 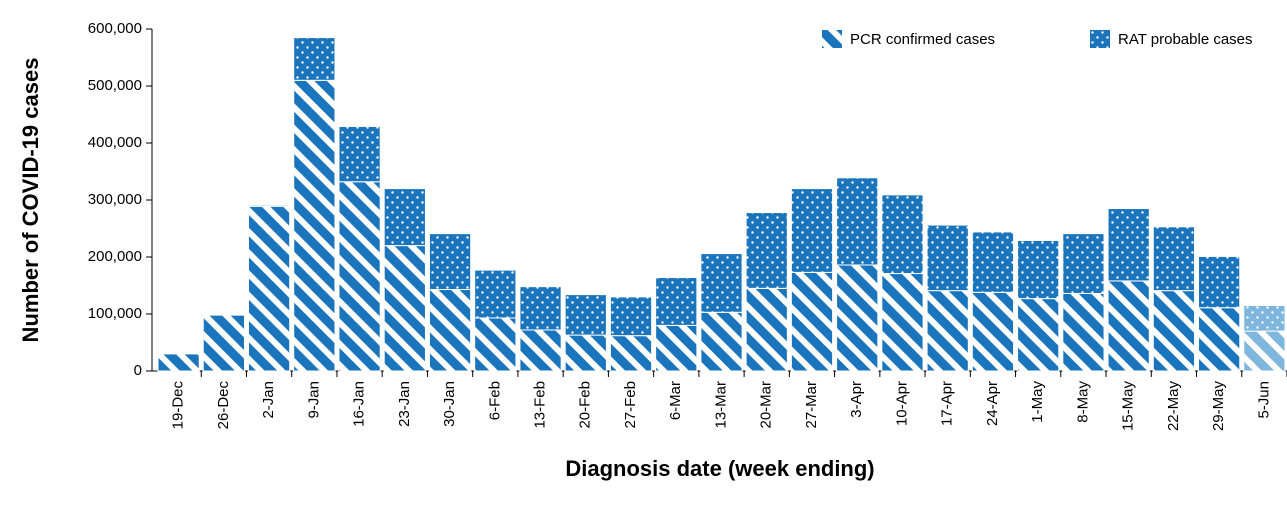 I want to click on y-tick-label: 500,000, so click(x=115, y=85).